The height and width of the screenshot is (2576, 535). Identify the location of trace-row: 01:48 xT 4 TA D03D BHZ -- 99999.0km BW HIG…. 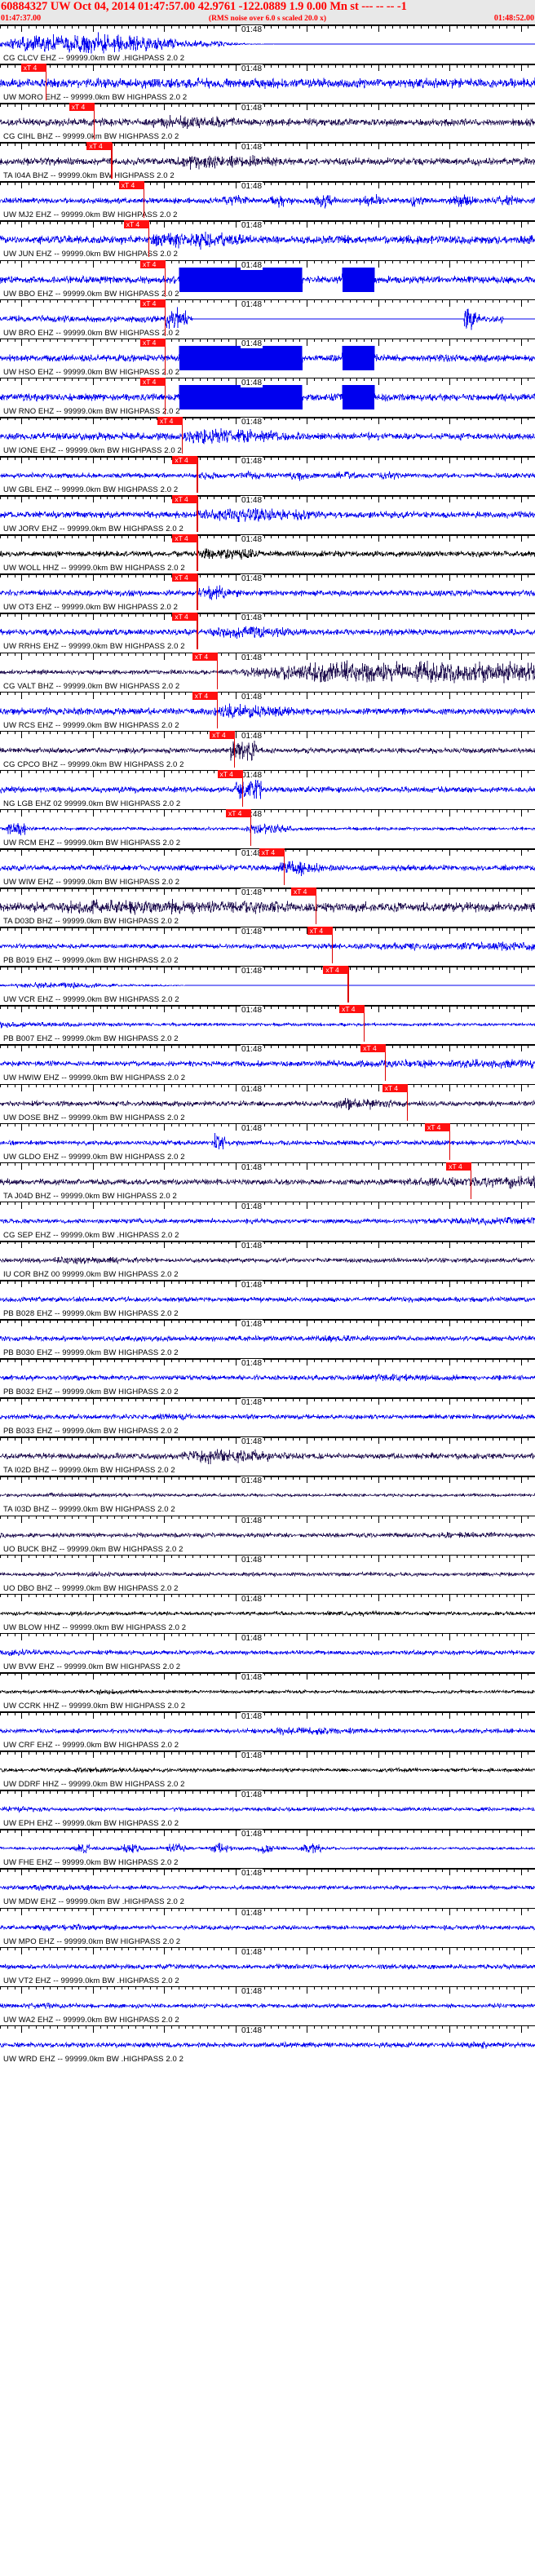
(267, 907).